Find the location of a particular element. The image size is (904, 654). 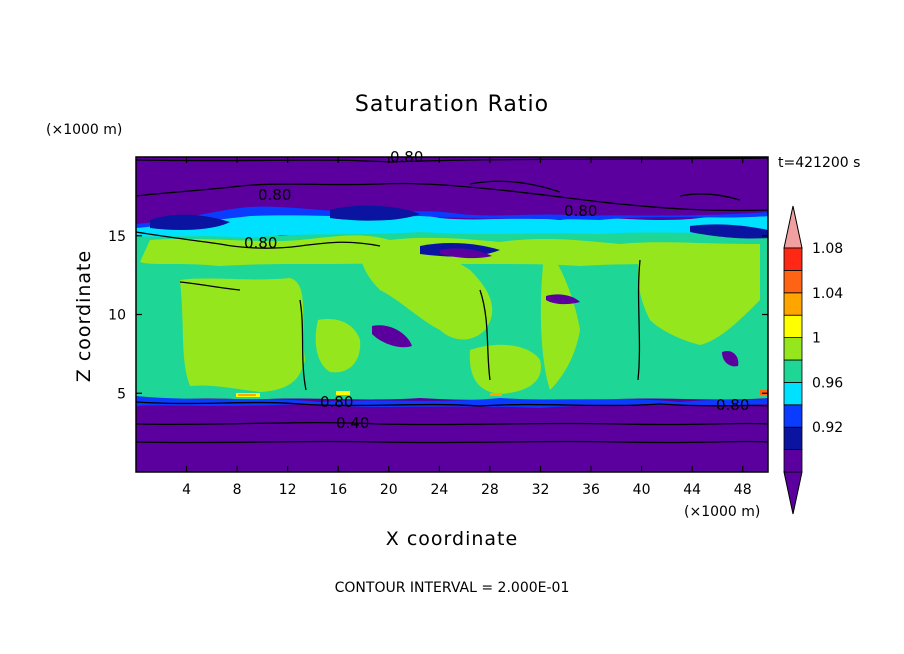

colorbar-top-arrow is located at coordinates (793, 227).